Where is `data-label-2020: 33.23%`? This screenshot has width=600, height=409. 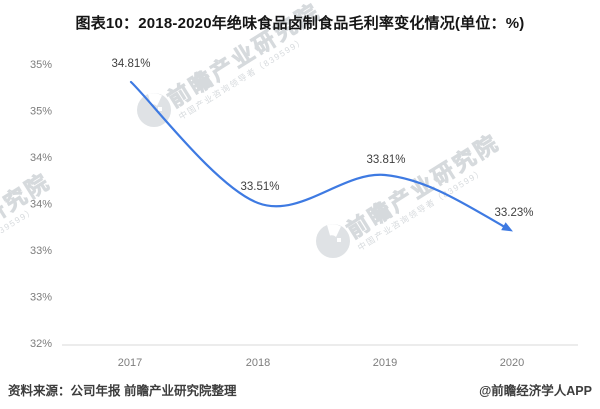 data-label-2020: 33.23% is located at coordinates (513, 213).